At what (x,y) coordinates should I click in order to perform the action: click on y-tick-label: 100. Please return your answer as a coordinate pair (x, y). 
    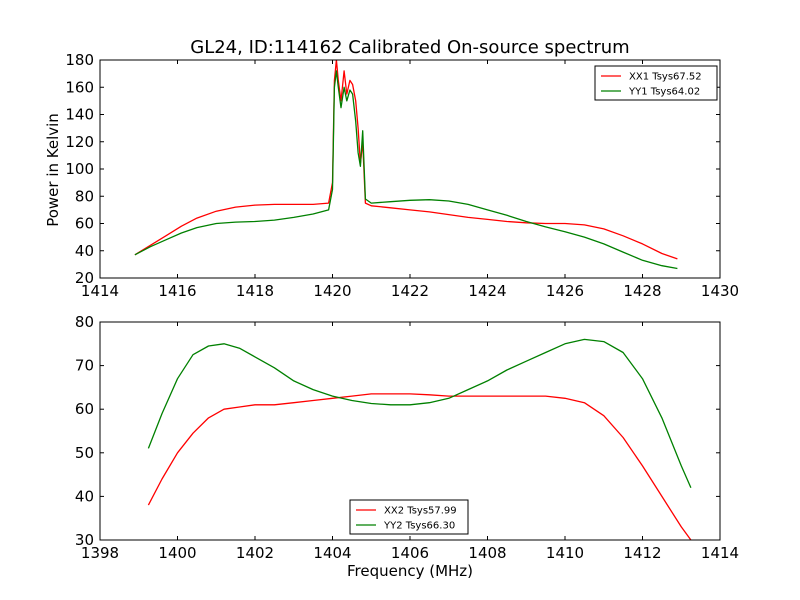
    Looking at the image, I should click on (79, 169).